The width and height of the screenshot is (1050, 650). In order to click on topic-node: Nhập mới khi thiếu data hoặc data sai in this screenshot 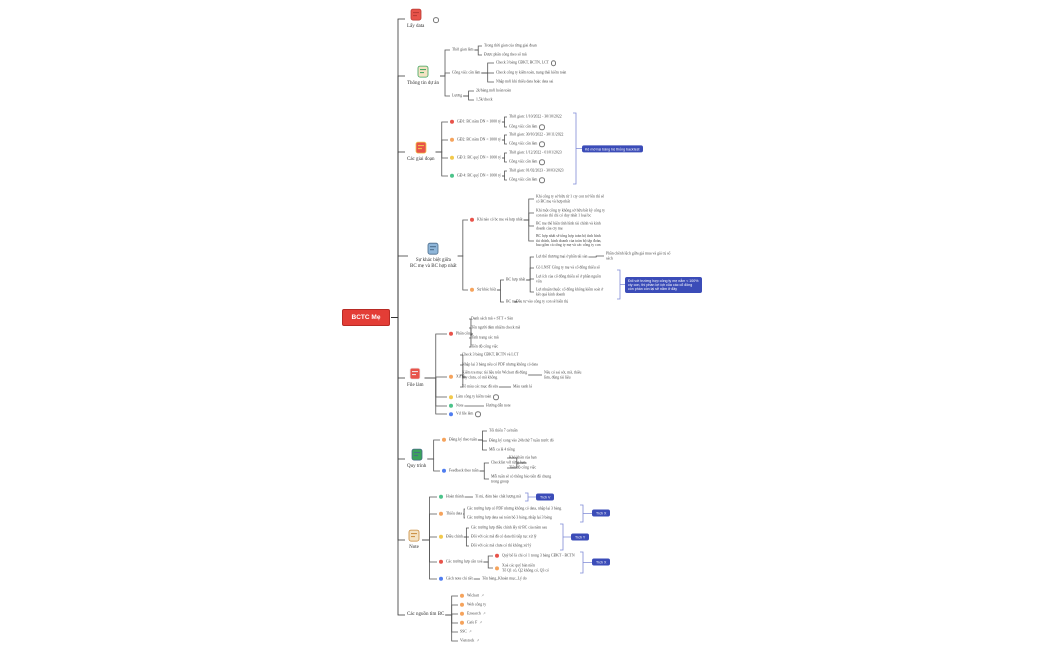, I will do `click(524, 82)`.